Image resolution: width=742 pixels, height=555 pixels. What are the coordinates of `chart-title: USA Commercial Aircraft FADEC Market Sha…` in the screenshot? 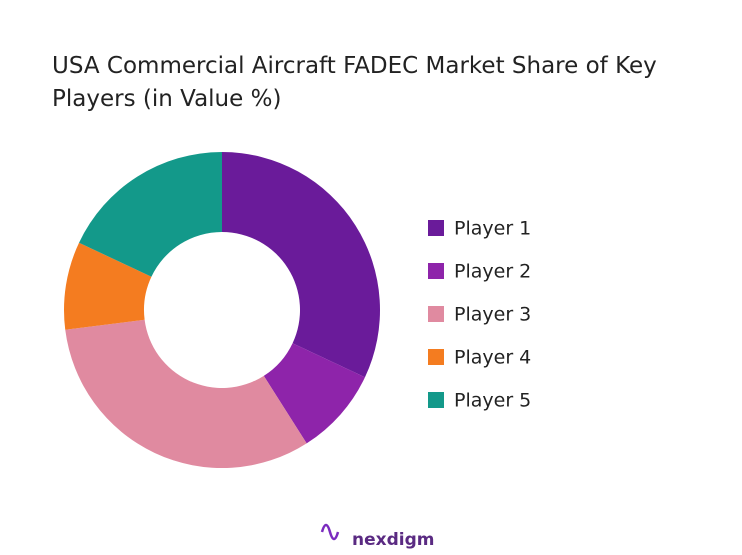 It's located at (354, 82).